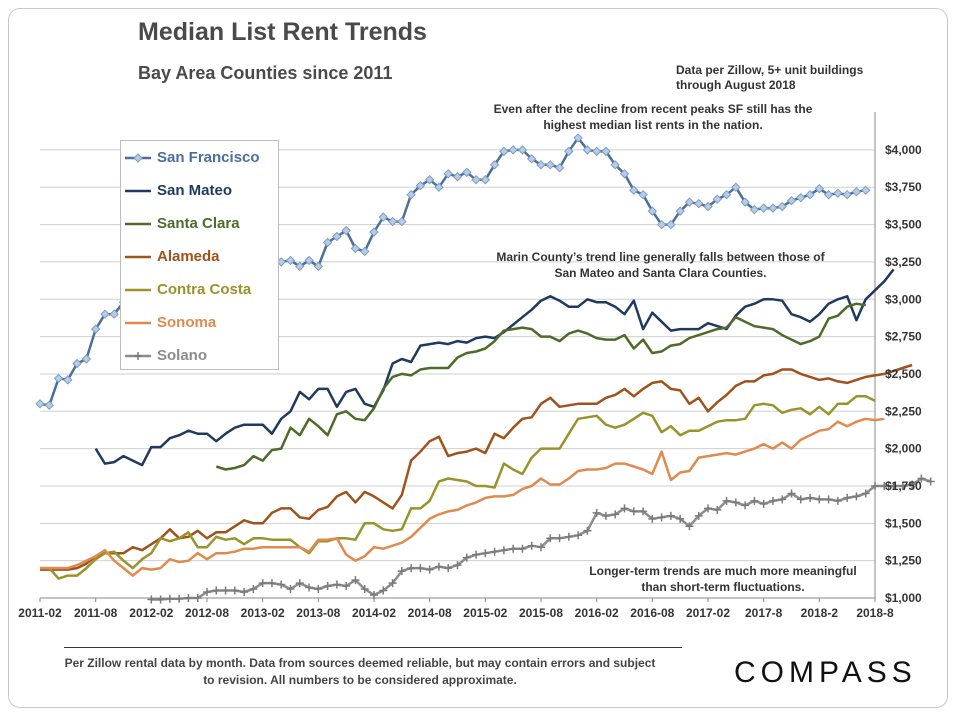  What do you see at coordinates (40, 613) in the screenshot?
I see `x-tick-label: 2011-02` at bounding box center [40, 613].